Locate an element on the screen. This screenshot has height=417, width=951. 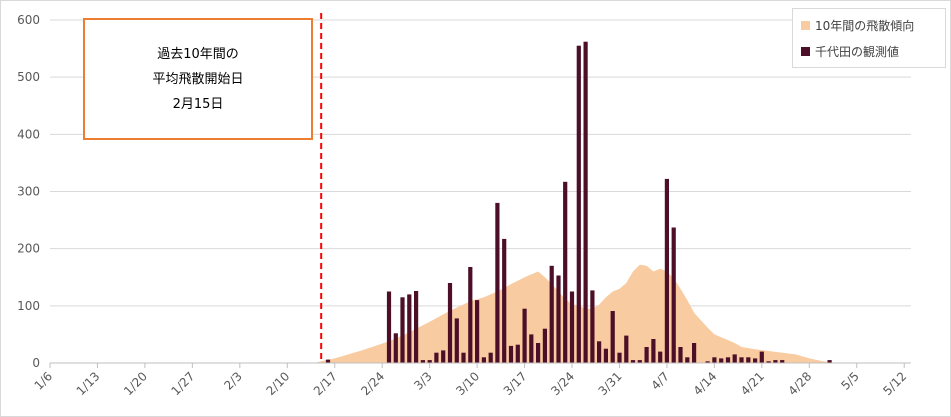
x-tick-label: 1/27 is located at coordinates (183, 383).